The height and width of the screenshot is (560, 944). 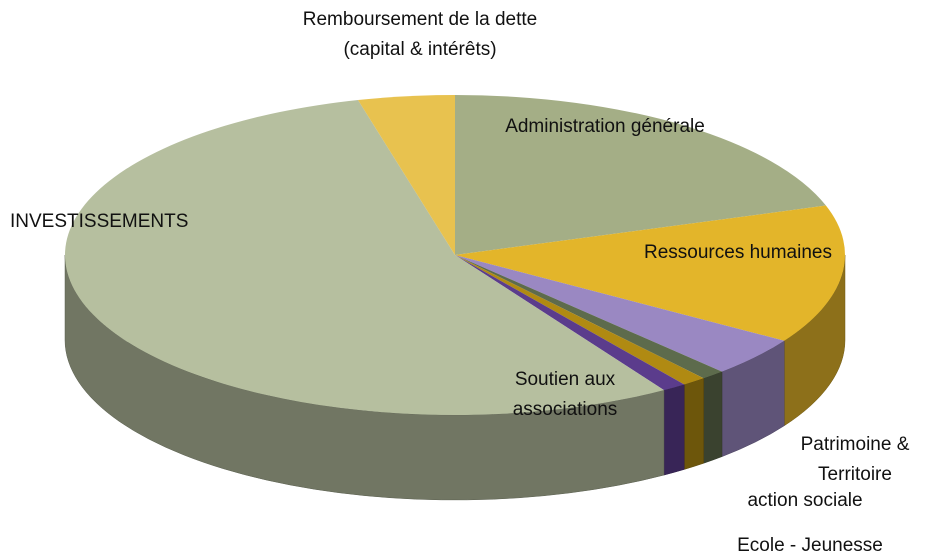 What do you see at coordinates (805, 500) in the screenshot?
I see `slice-label: action sociale` at bounding box center [805, 500].